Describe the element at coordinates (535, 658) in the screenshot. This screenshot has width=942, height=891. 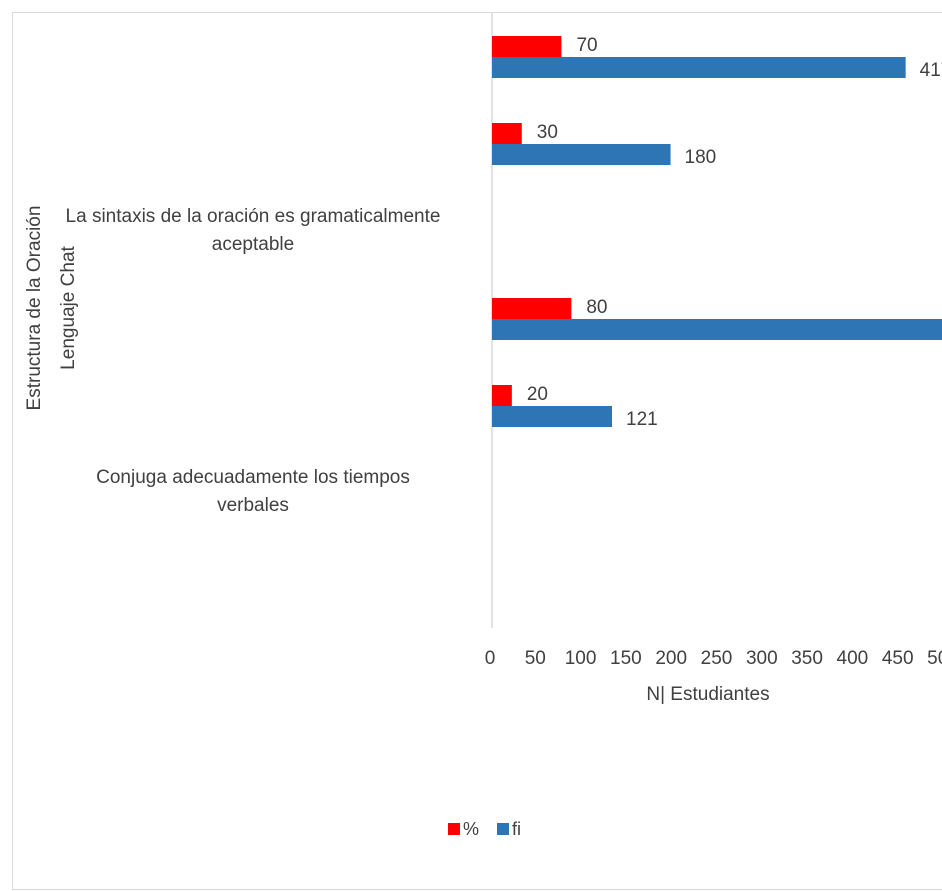
I see `x-tick-label-1: 50` at that location.